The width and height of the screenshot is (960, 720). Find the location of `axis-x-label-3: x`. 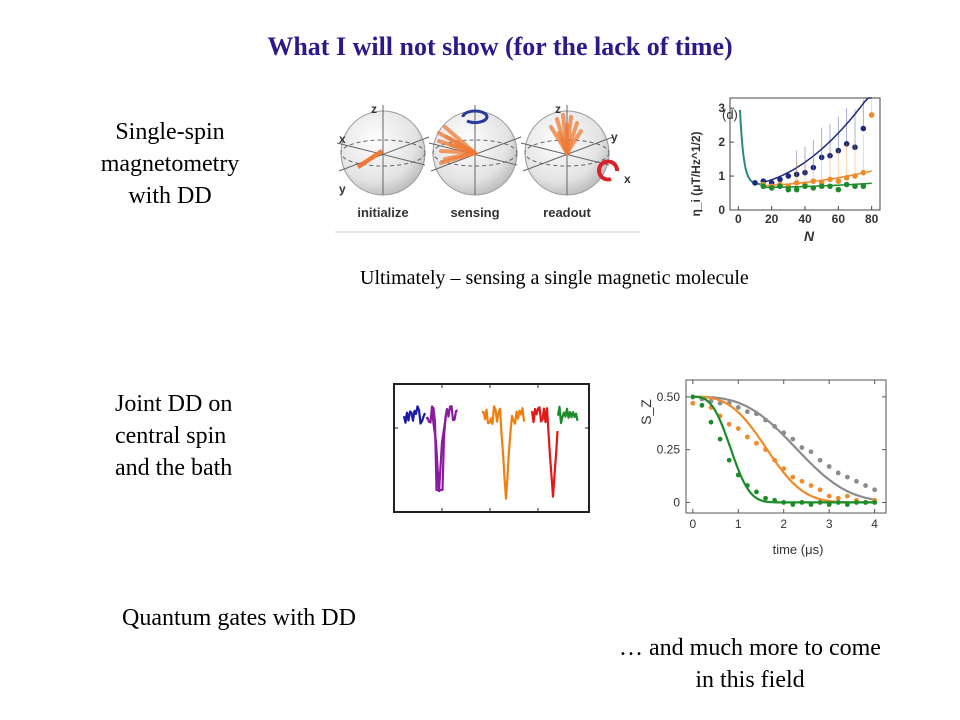

axis-x-label-3: x is located at coordinates (627, 179).